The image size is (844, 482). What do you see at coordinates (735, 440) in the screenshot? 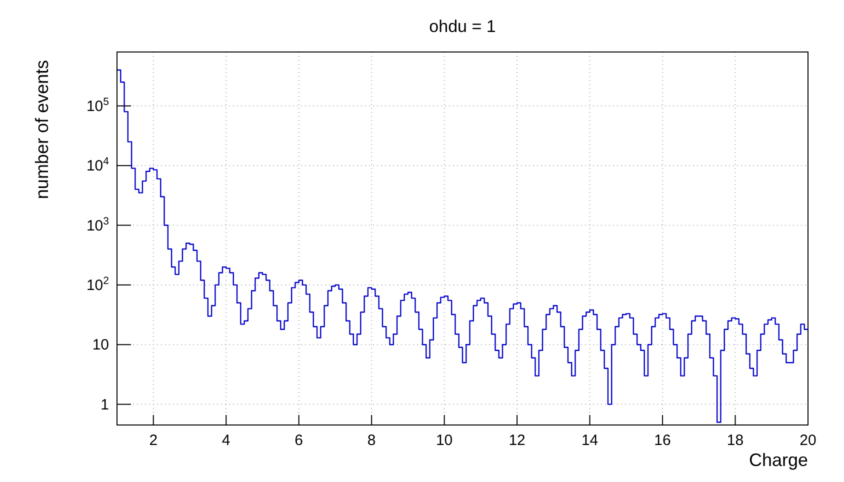
I see `x-tick-label: 18` at bounding box center [735, 440].